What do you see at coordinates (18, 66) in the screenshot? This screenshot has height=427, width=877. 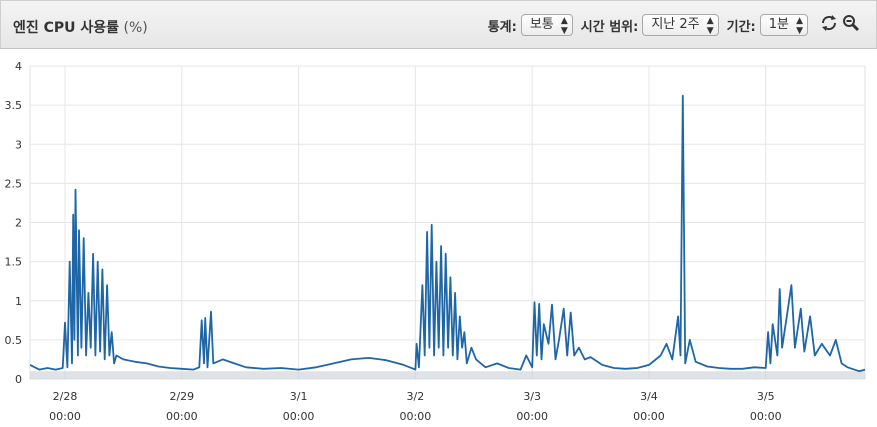 I see `y-tick-label: 4` at bounding box center [18, 66].